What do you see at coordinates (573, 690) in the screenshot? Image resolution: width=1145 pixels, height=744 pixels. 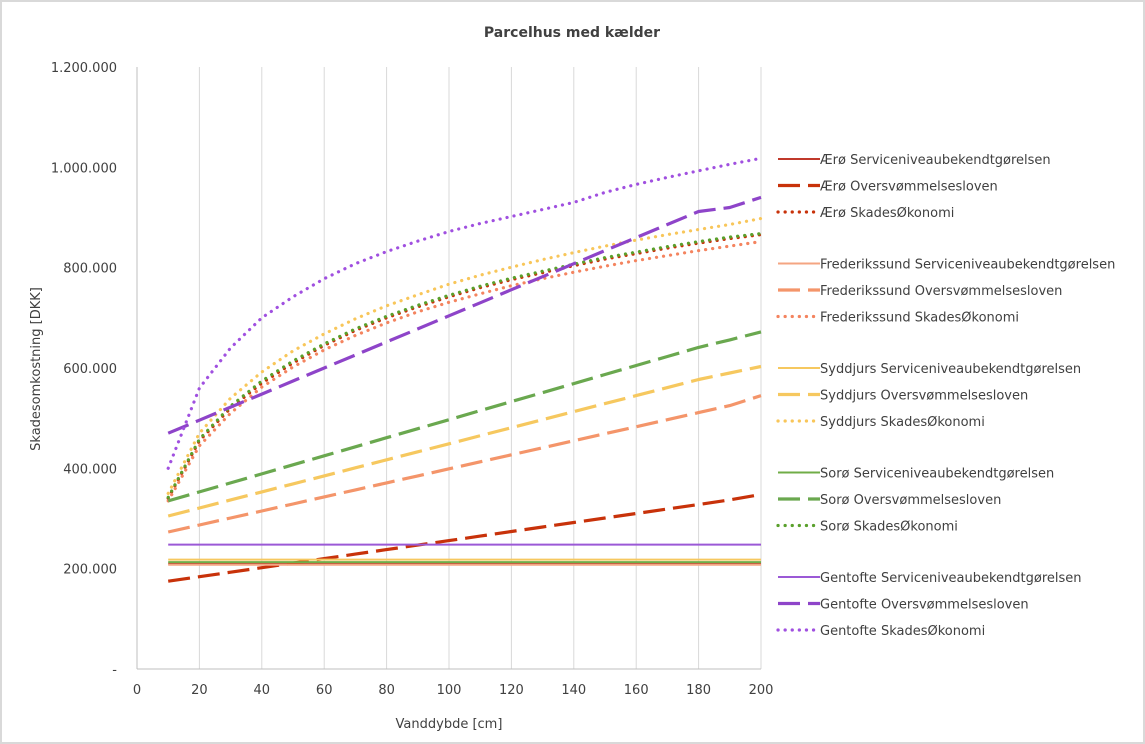 I see `x-tick-label: 140` at bounding box center [573, 690].